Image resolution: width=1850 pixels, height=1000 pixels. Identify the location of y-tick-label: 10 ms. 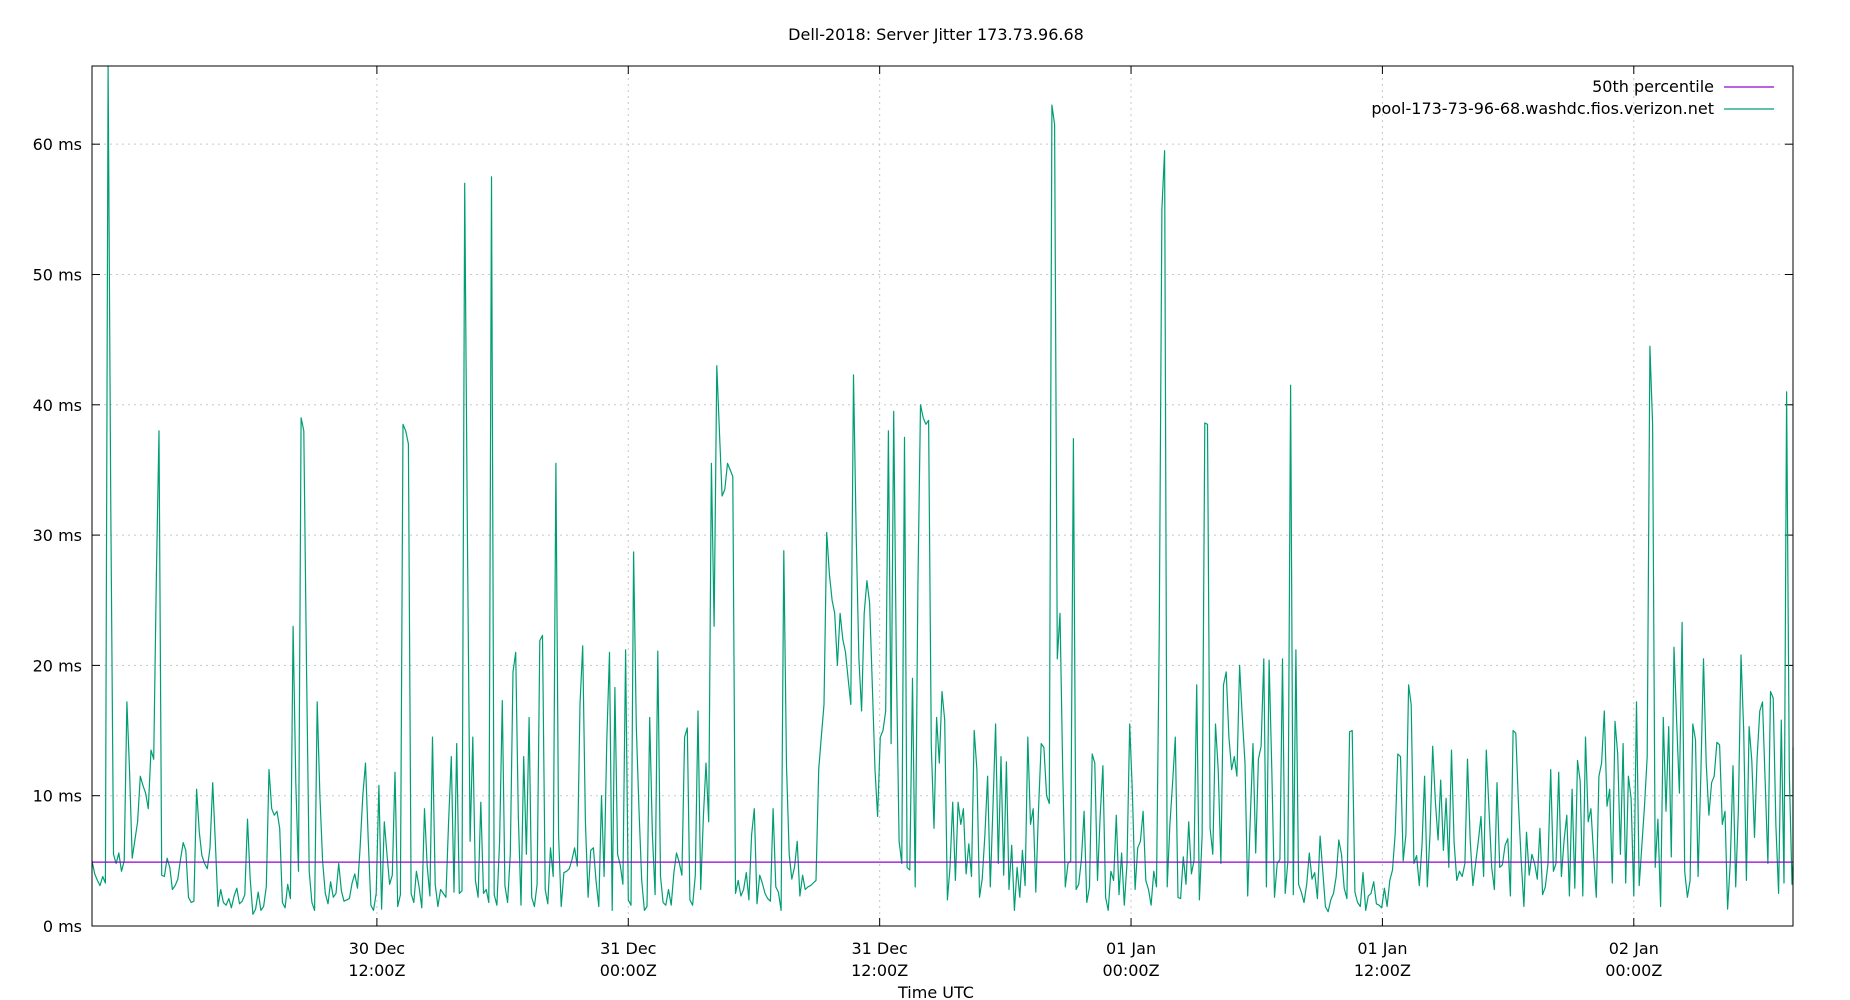
(57, 796).